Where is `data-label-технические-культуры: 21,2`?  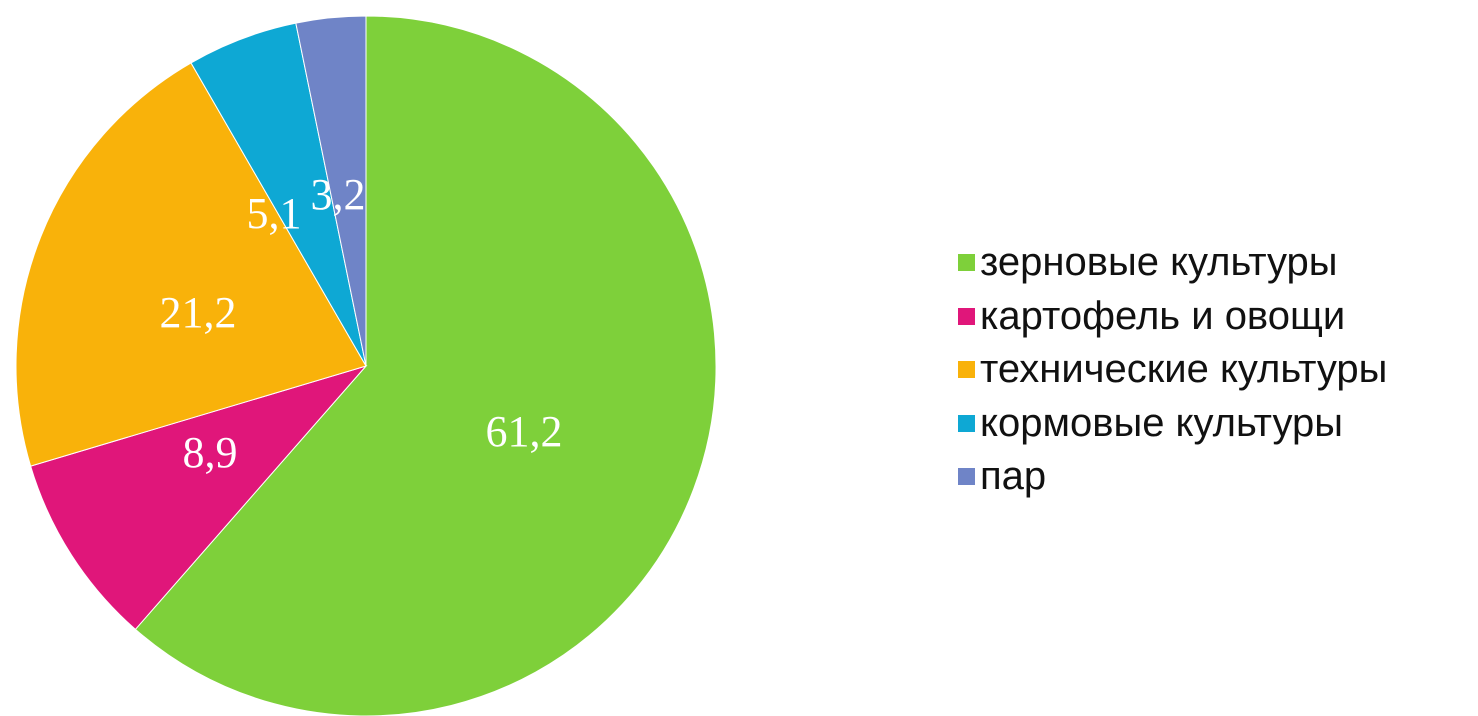 data-label-технические-культуры: 21,2 is located at coordinates (198, 312).